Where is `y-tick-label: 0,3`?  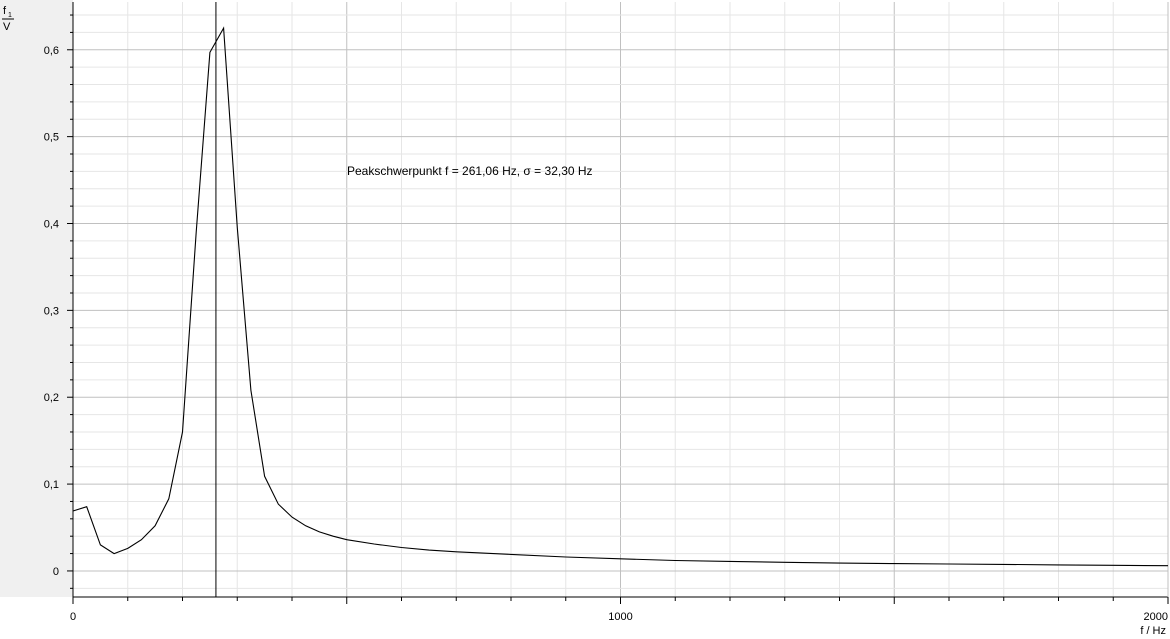
y-tick-label: 0,3 is located at coordinates (51, 311).